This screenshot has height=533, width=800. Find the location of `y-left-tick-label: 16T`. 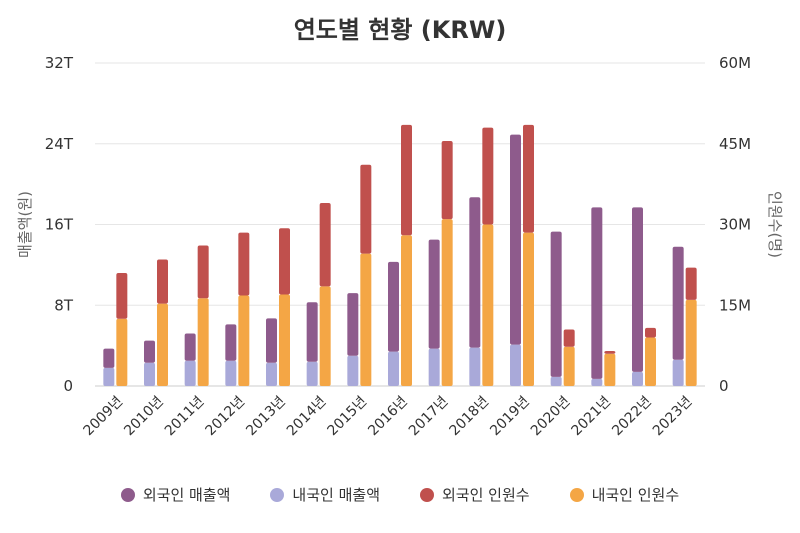

y-left-tick-label: 16T is located at coordinates (59, 225).